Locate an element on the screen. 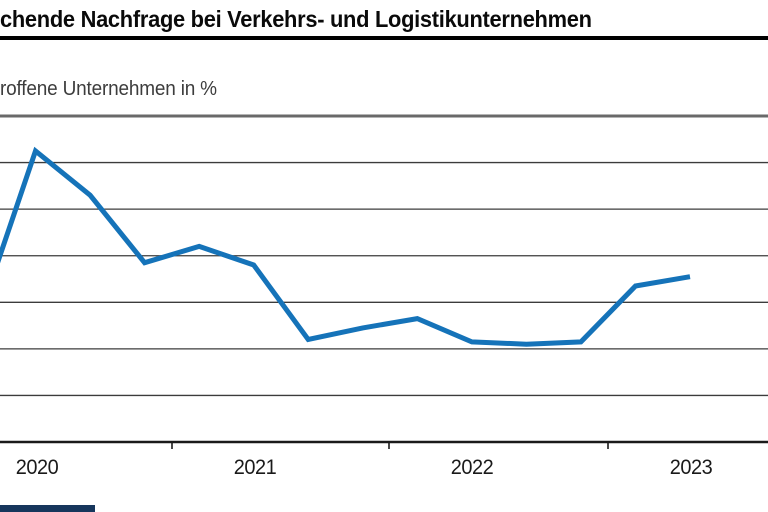 The width and height of the screenshot is (768, 512). title-rule is located at coordinates (384, 38).